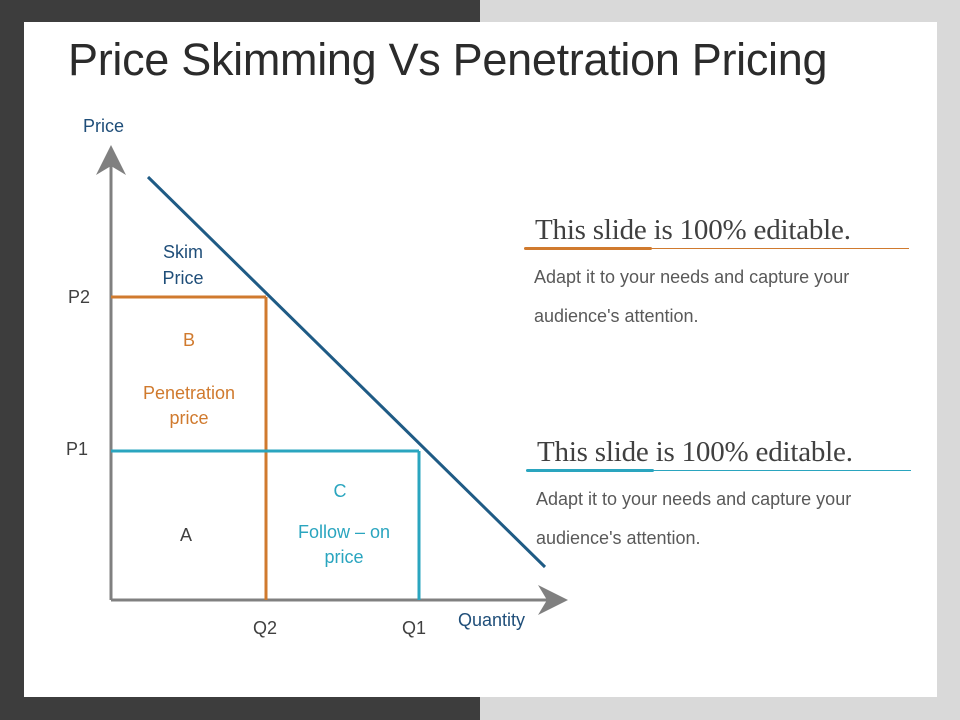 This screenshot has height=720, width=960. What do you see at coordinates (448, 59) in the screenshot?
I see `slide-title: Price Skimming Vs Penetration Pricing` at bounding box center [448, 59].